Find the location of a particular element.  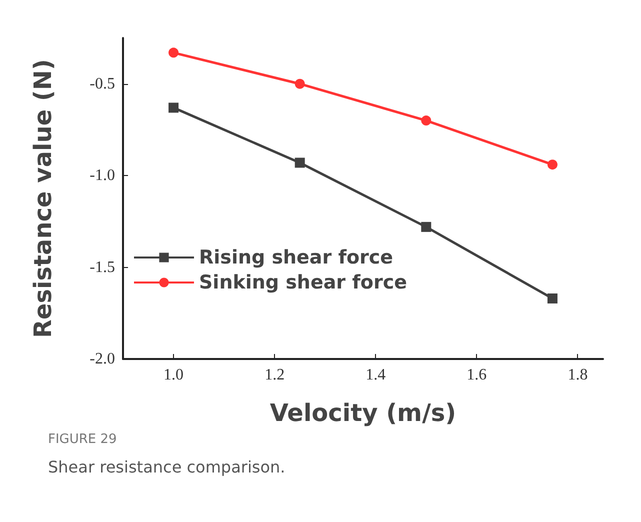

caption: FIGURE 29 is located at coordinates (82, 439).